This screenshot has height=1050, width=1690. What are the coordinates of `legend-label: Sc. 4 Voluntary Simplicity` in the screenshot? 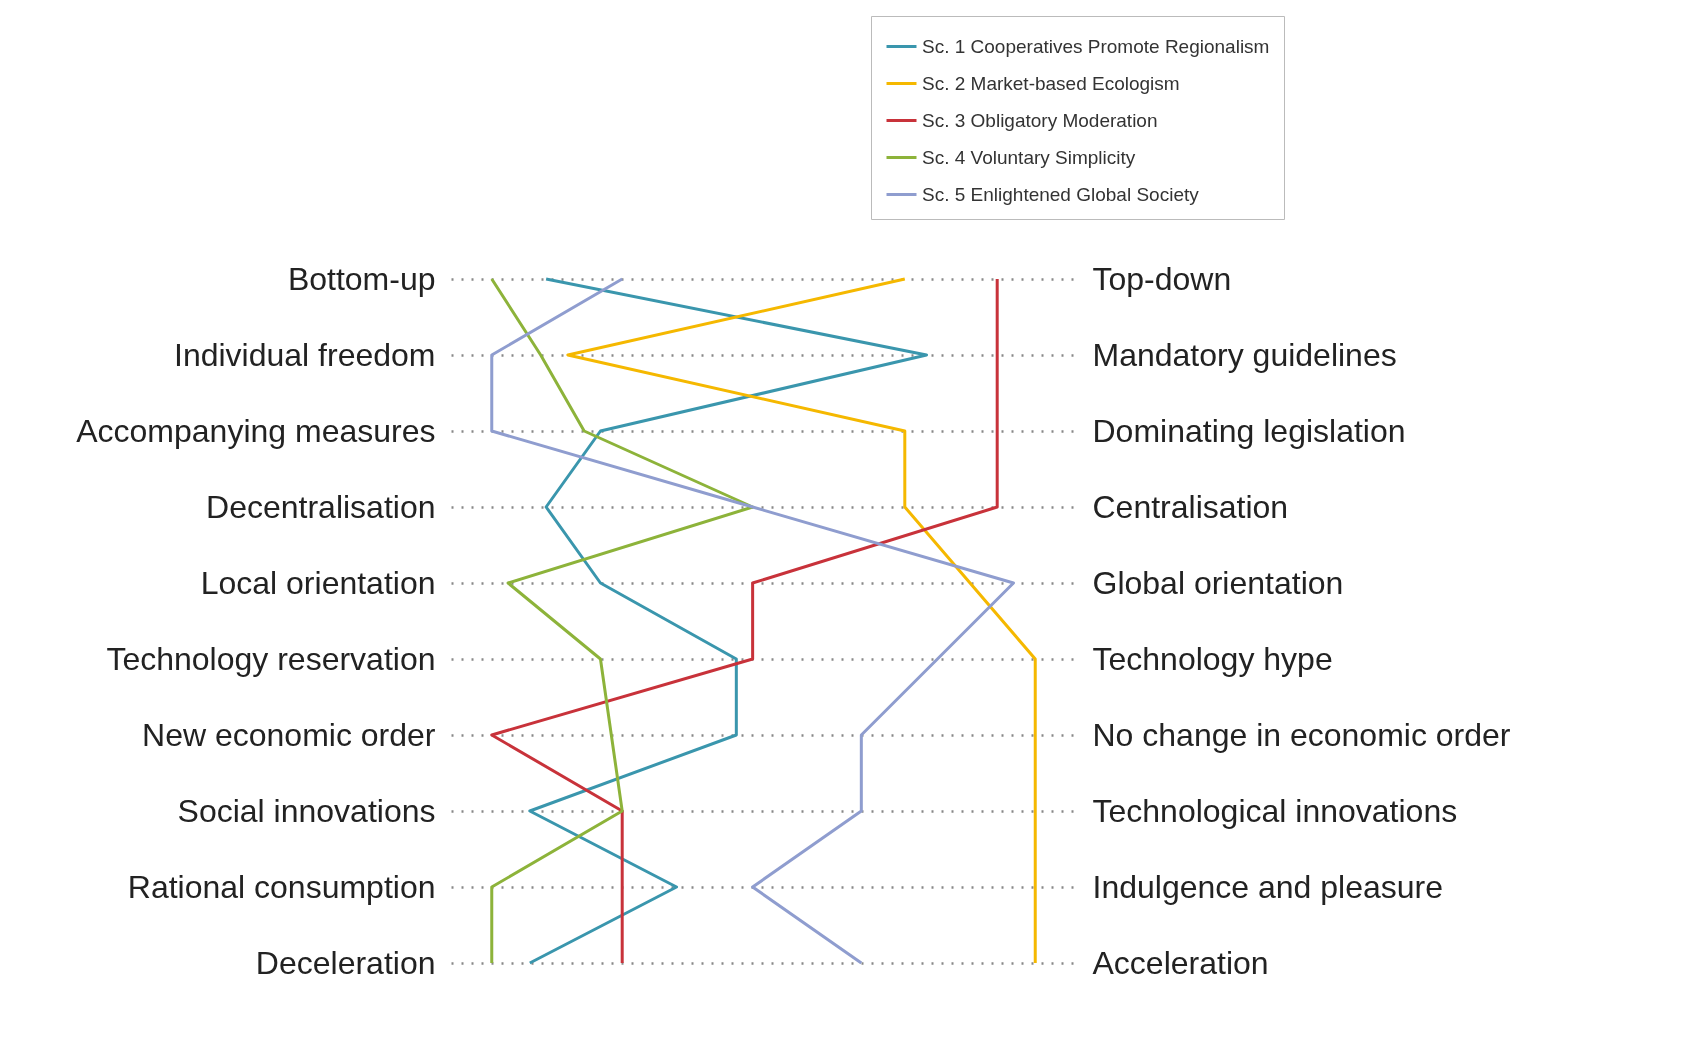 It's located at (1029, 157).